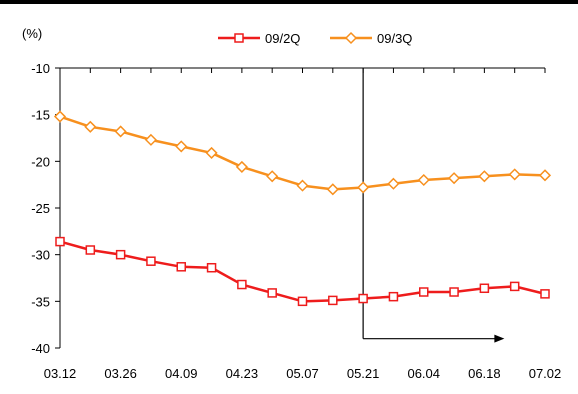  What do you see at coordinates (60, 373) in the screenshot?
I see `x-tick-label: 03.12` at bounding box center [60, 373].